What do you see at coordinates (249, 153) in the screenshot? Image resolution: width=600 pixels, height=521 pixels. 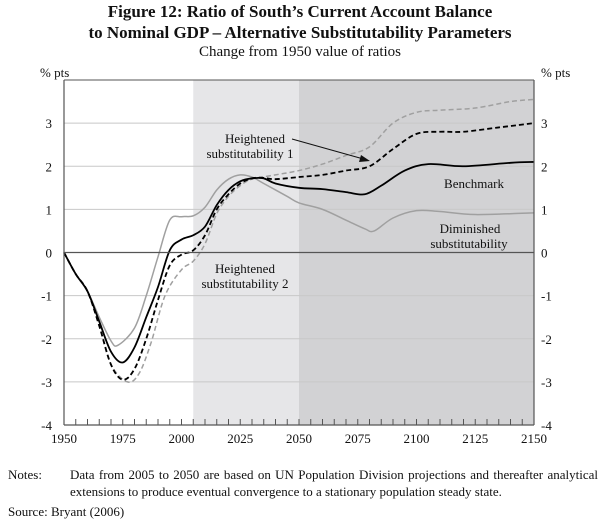 I see `annotation-text: substitutability 1` at bounding box center [249, 153].